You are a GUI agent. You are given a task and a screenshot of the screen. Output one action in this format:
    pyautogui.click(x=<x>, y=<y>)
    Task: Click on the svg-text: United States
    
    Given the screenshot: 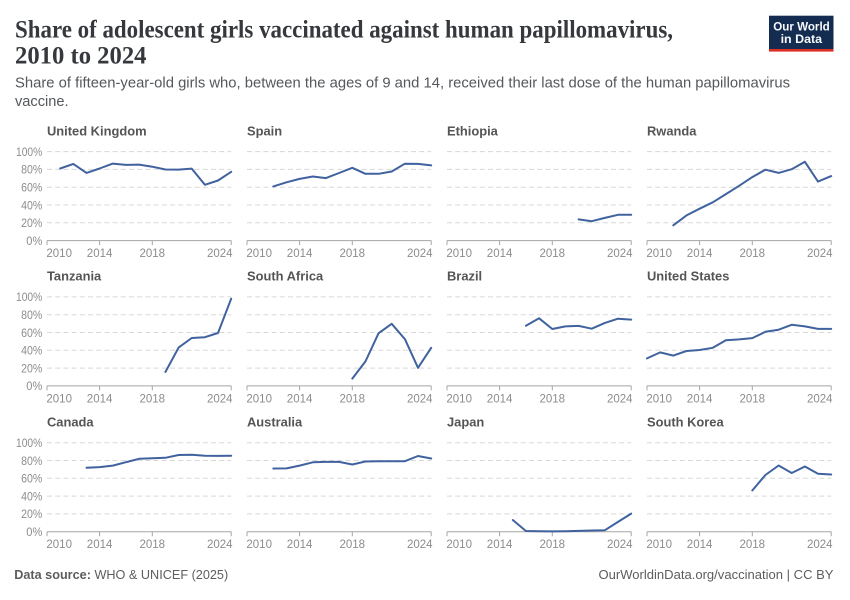 What is the action you would take?
    pyautogui.click(x=688, y=276)
    